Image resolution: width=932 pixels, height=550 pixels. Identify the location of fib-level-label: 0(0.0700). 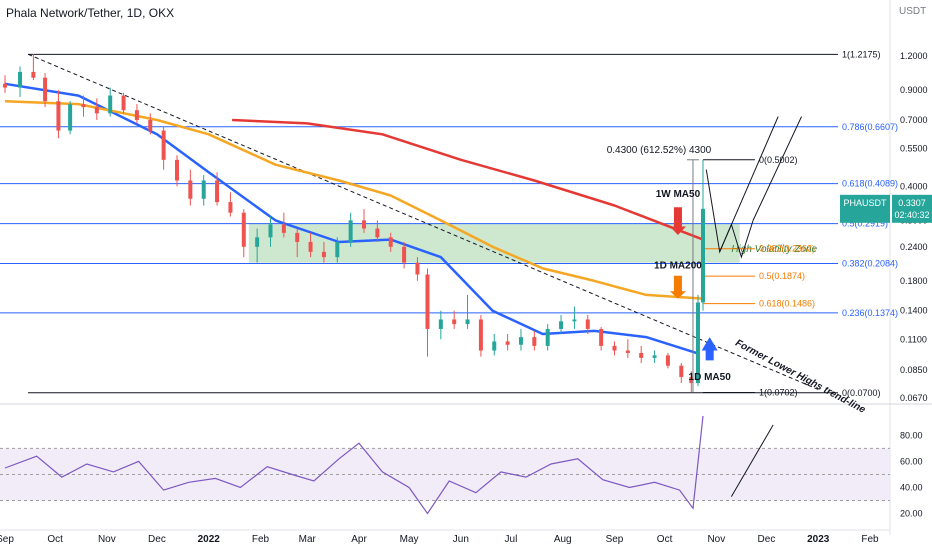
(861, 393).